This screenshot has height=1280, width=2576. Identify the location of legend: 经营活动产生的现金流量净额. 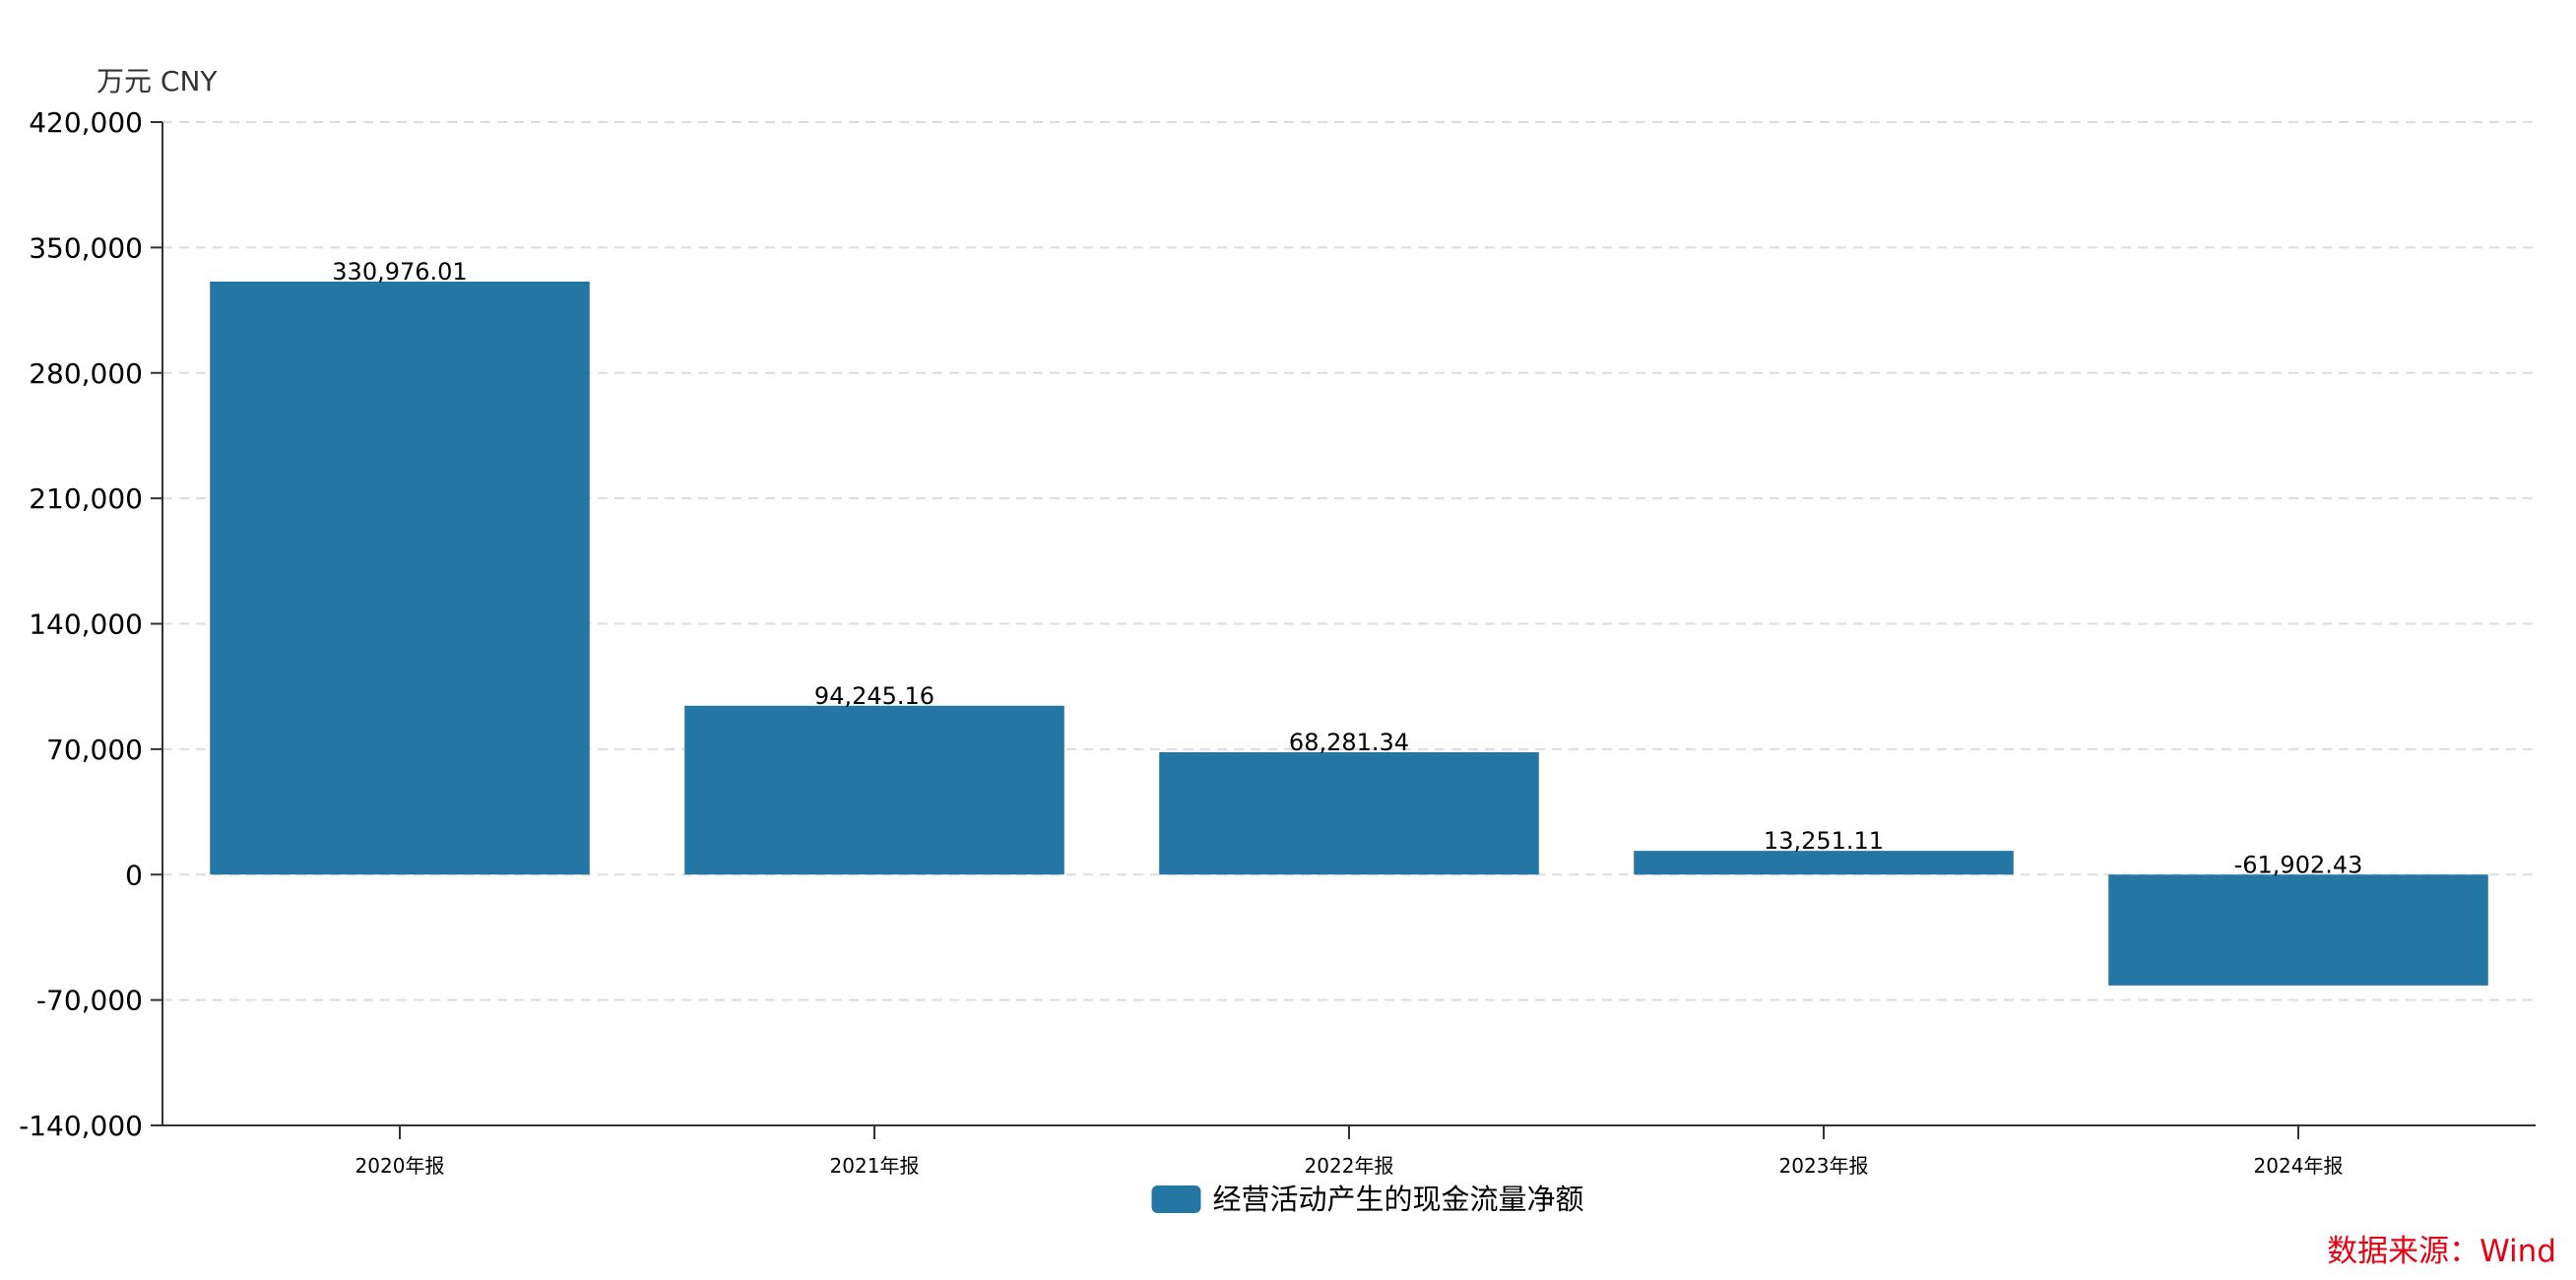
(1367, 1199).